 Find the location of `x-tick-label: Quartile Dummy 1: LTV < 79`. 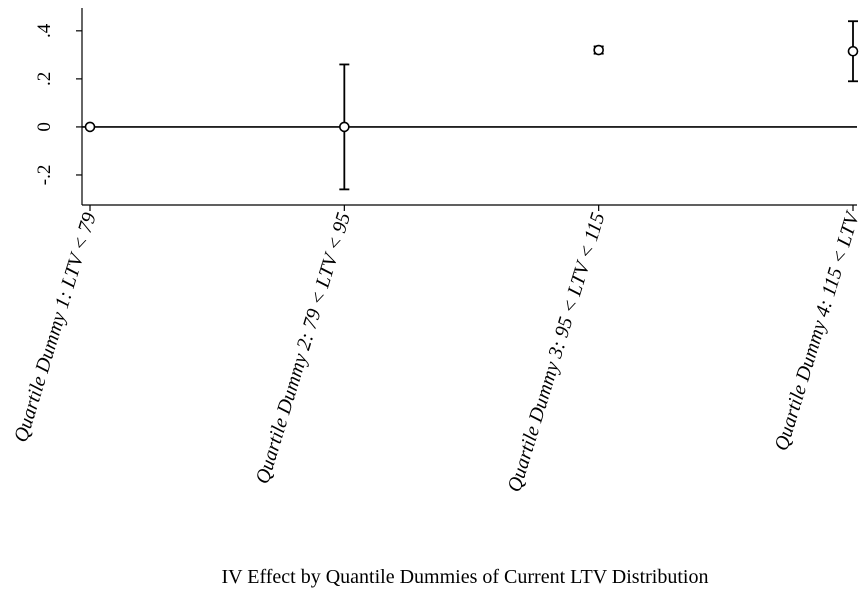

x-tick-label: Quartile Dummy 1: LTV < 79 is located at coordinates (55, 327).